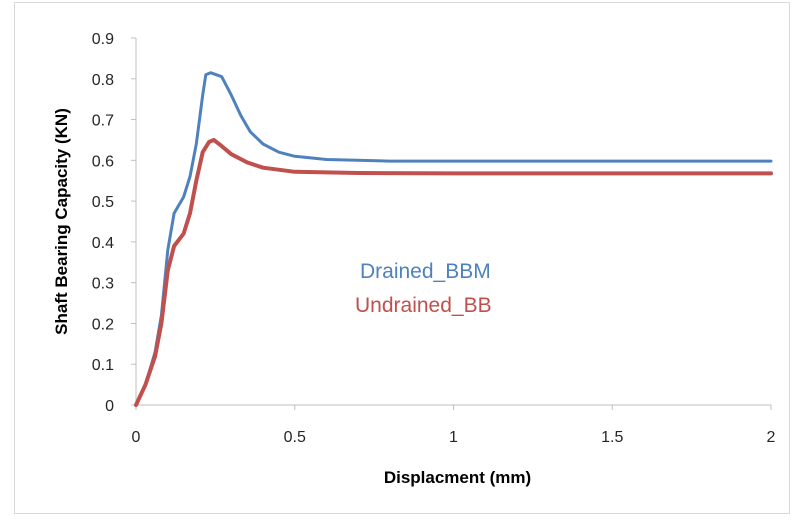  Describe the element at coordinates (103, 324) in the screenshot. I see `y-tick-label: 0.2` at that location.